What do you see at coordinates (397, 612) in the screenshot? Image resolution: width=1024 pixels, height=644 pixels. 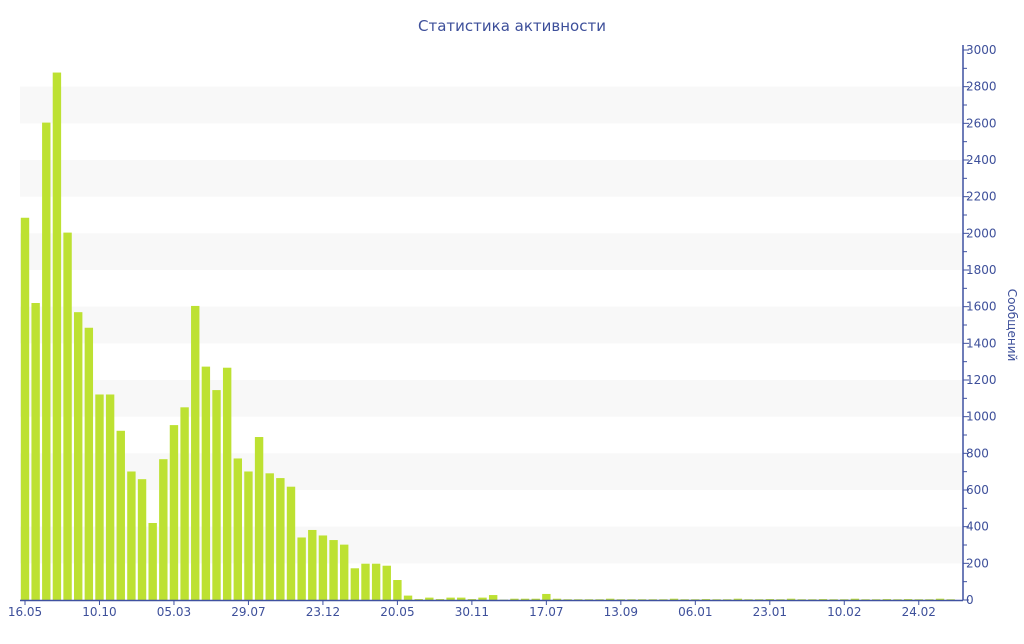 I see `x-tick-label: 20.05` at bounding box center [397, 612].